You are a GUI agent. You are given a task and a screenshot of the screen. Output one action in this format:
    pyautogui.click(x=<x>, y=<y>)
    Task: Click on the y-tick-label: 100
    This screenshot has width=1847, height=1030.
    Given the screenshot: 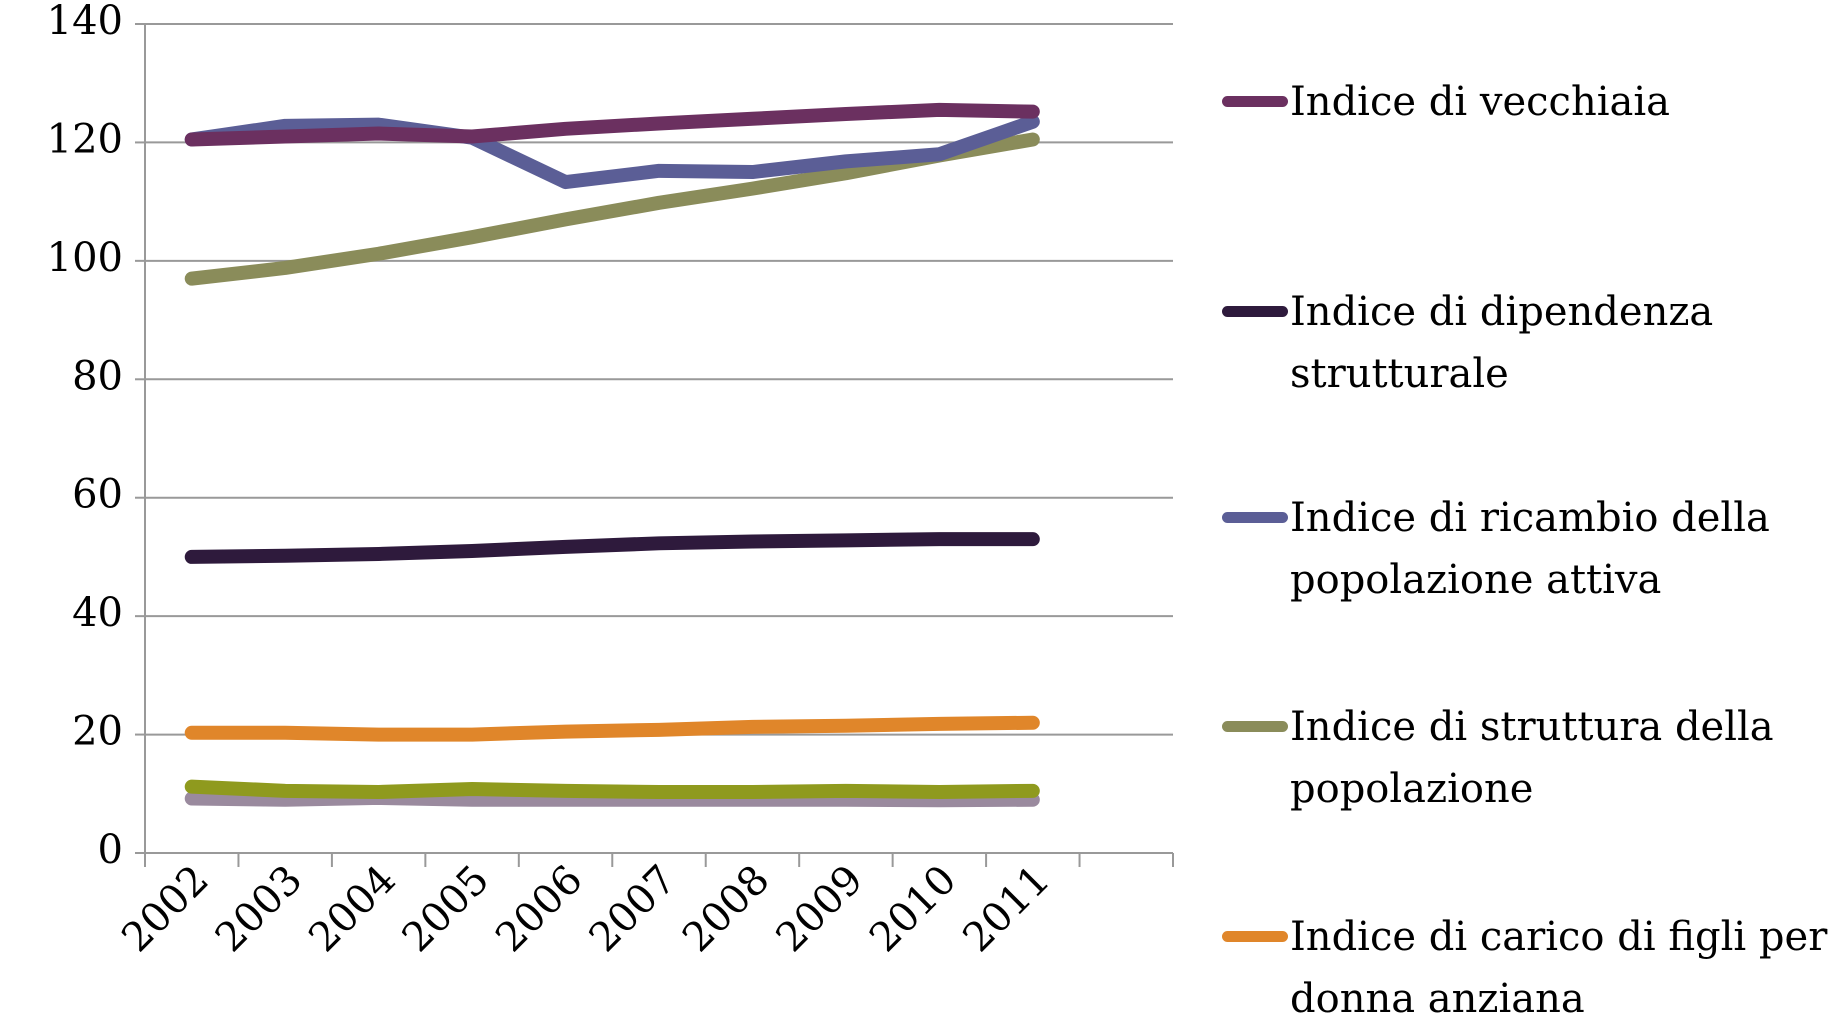 What is the action you would take?
    pyautogui.click(x=85, y=258)
    